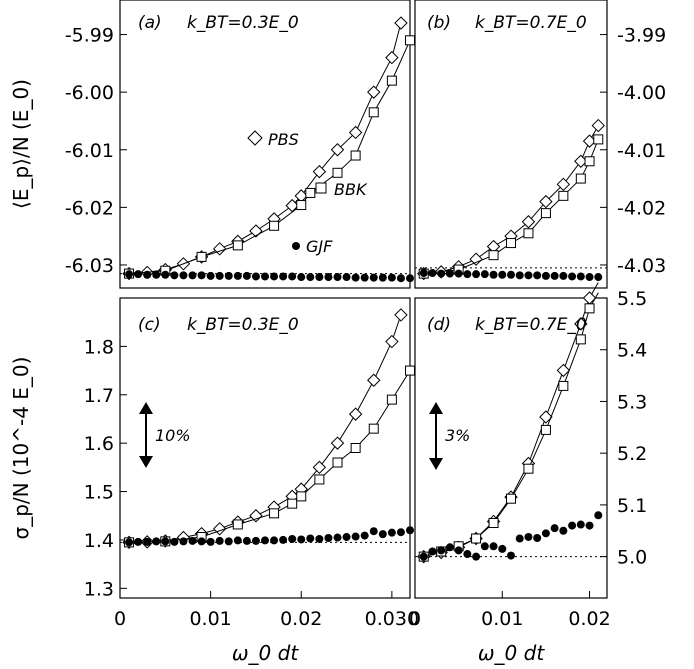  I want to click on panel-c-ytick-label: 1.5, so click(99, 493).